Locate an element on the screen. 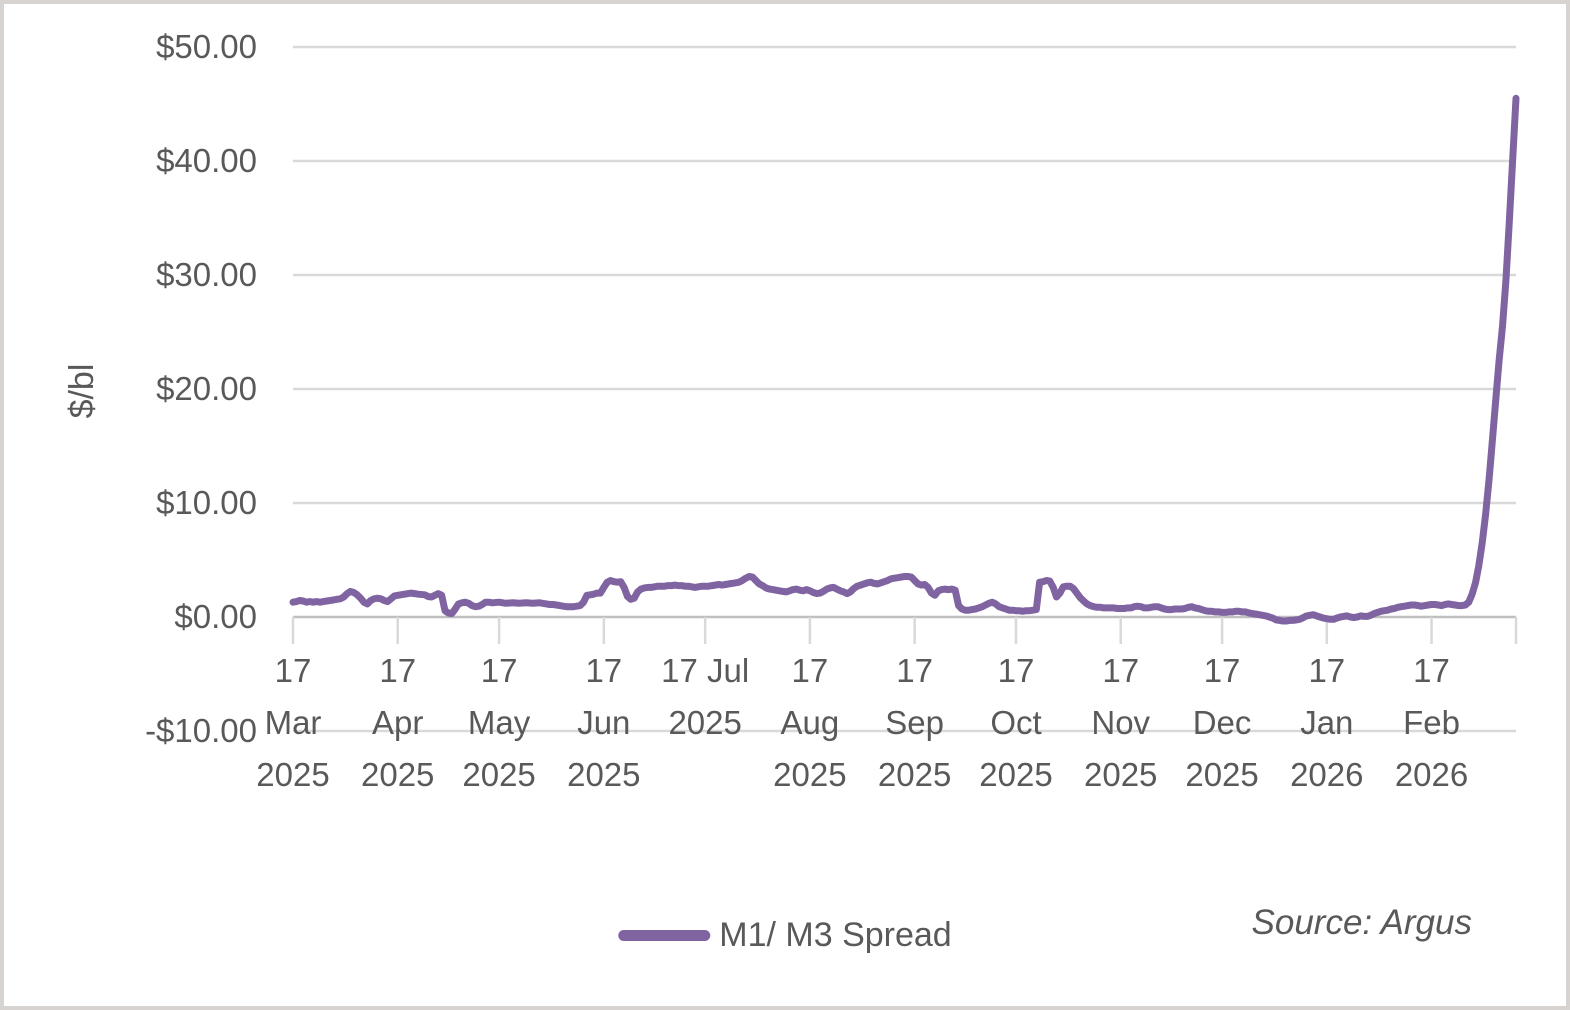  y-tick-label: -$10.00 is located at coordinates (201, 730).